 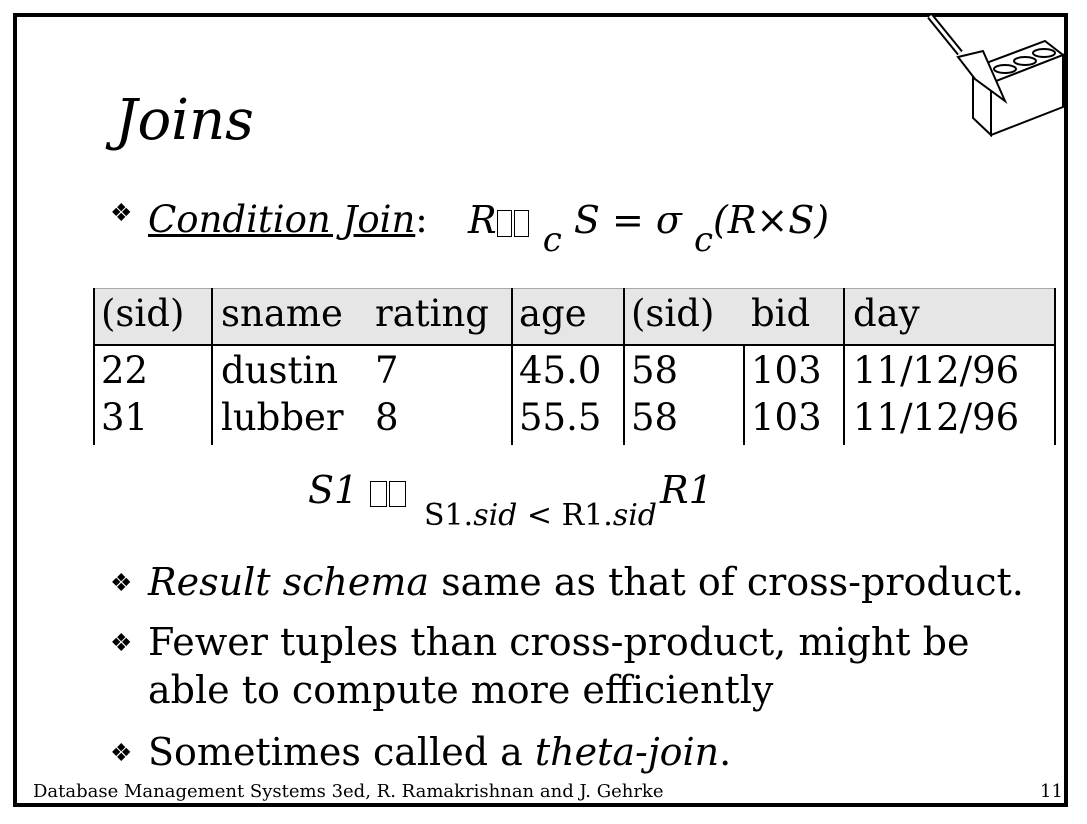 What do you see at coordinates (781, 313) in the screenshot?
I see `header-bid: bid` at bounding box center [781, 313].